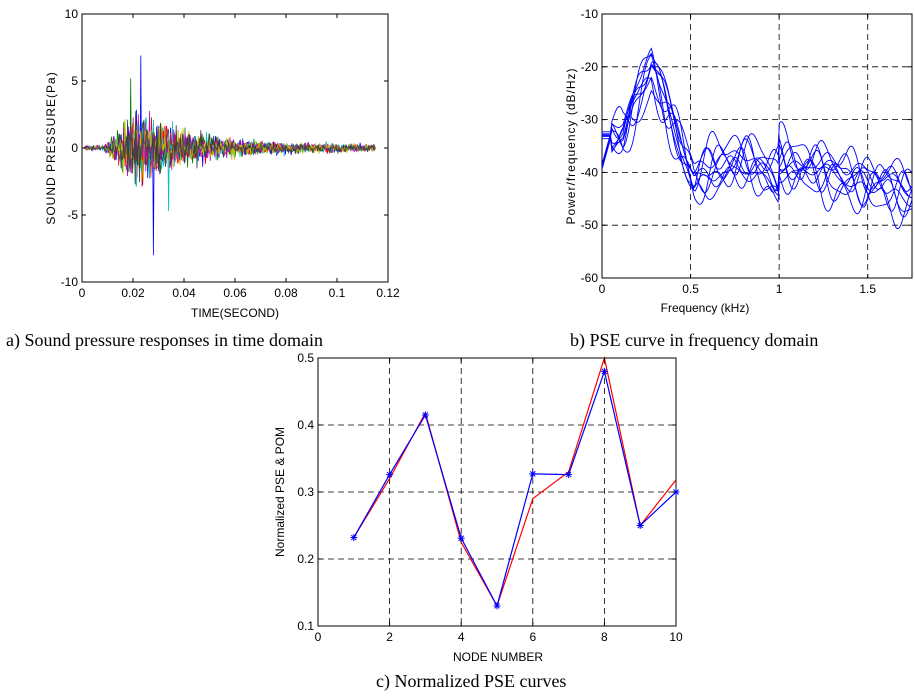  Describe the element at coordinates (337, 293) in the screenshot. I see `x-tick-label: 0.1` at that location.